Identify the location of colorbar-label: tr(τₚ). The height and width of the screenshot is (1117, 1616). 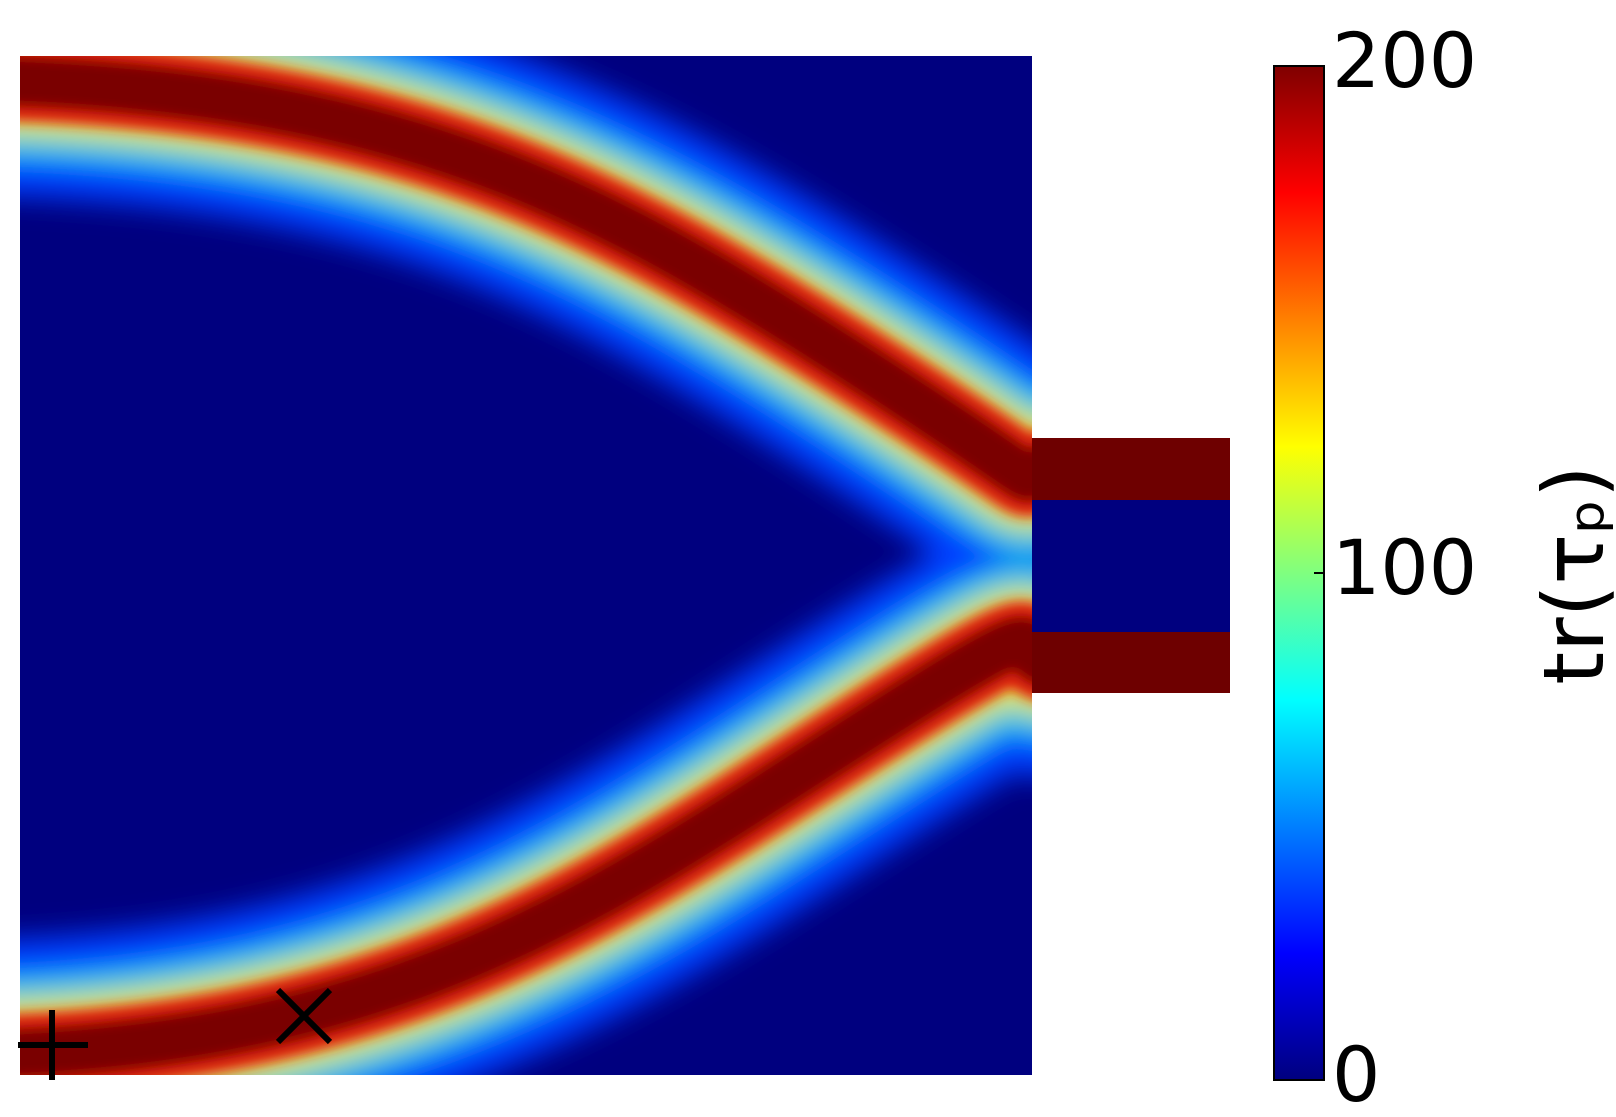
(1570, 575).